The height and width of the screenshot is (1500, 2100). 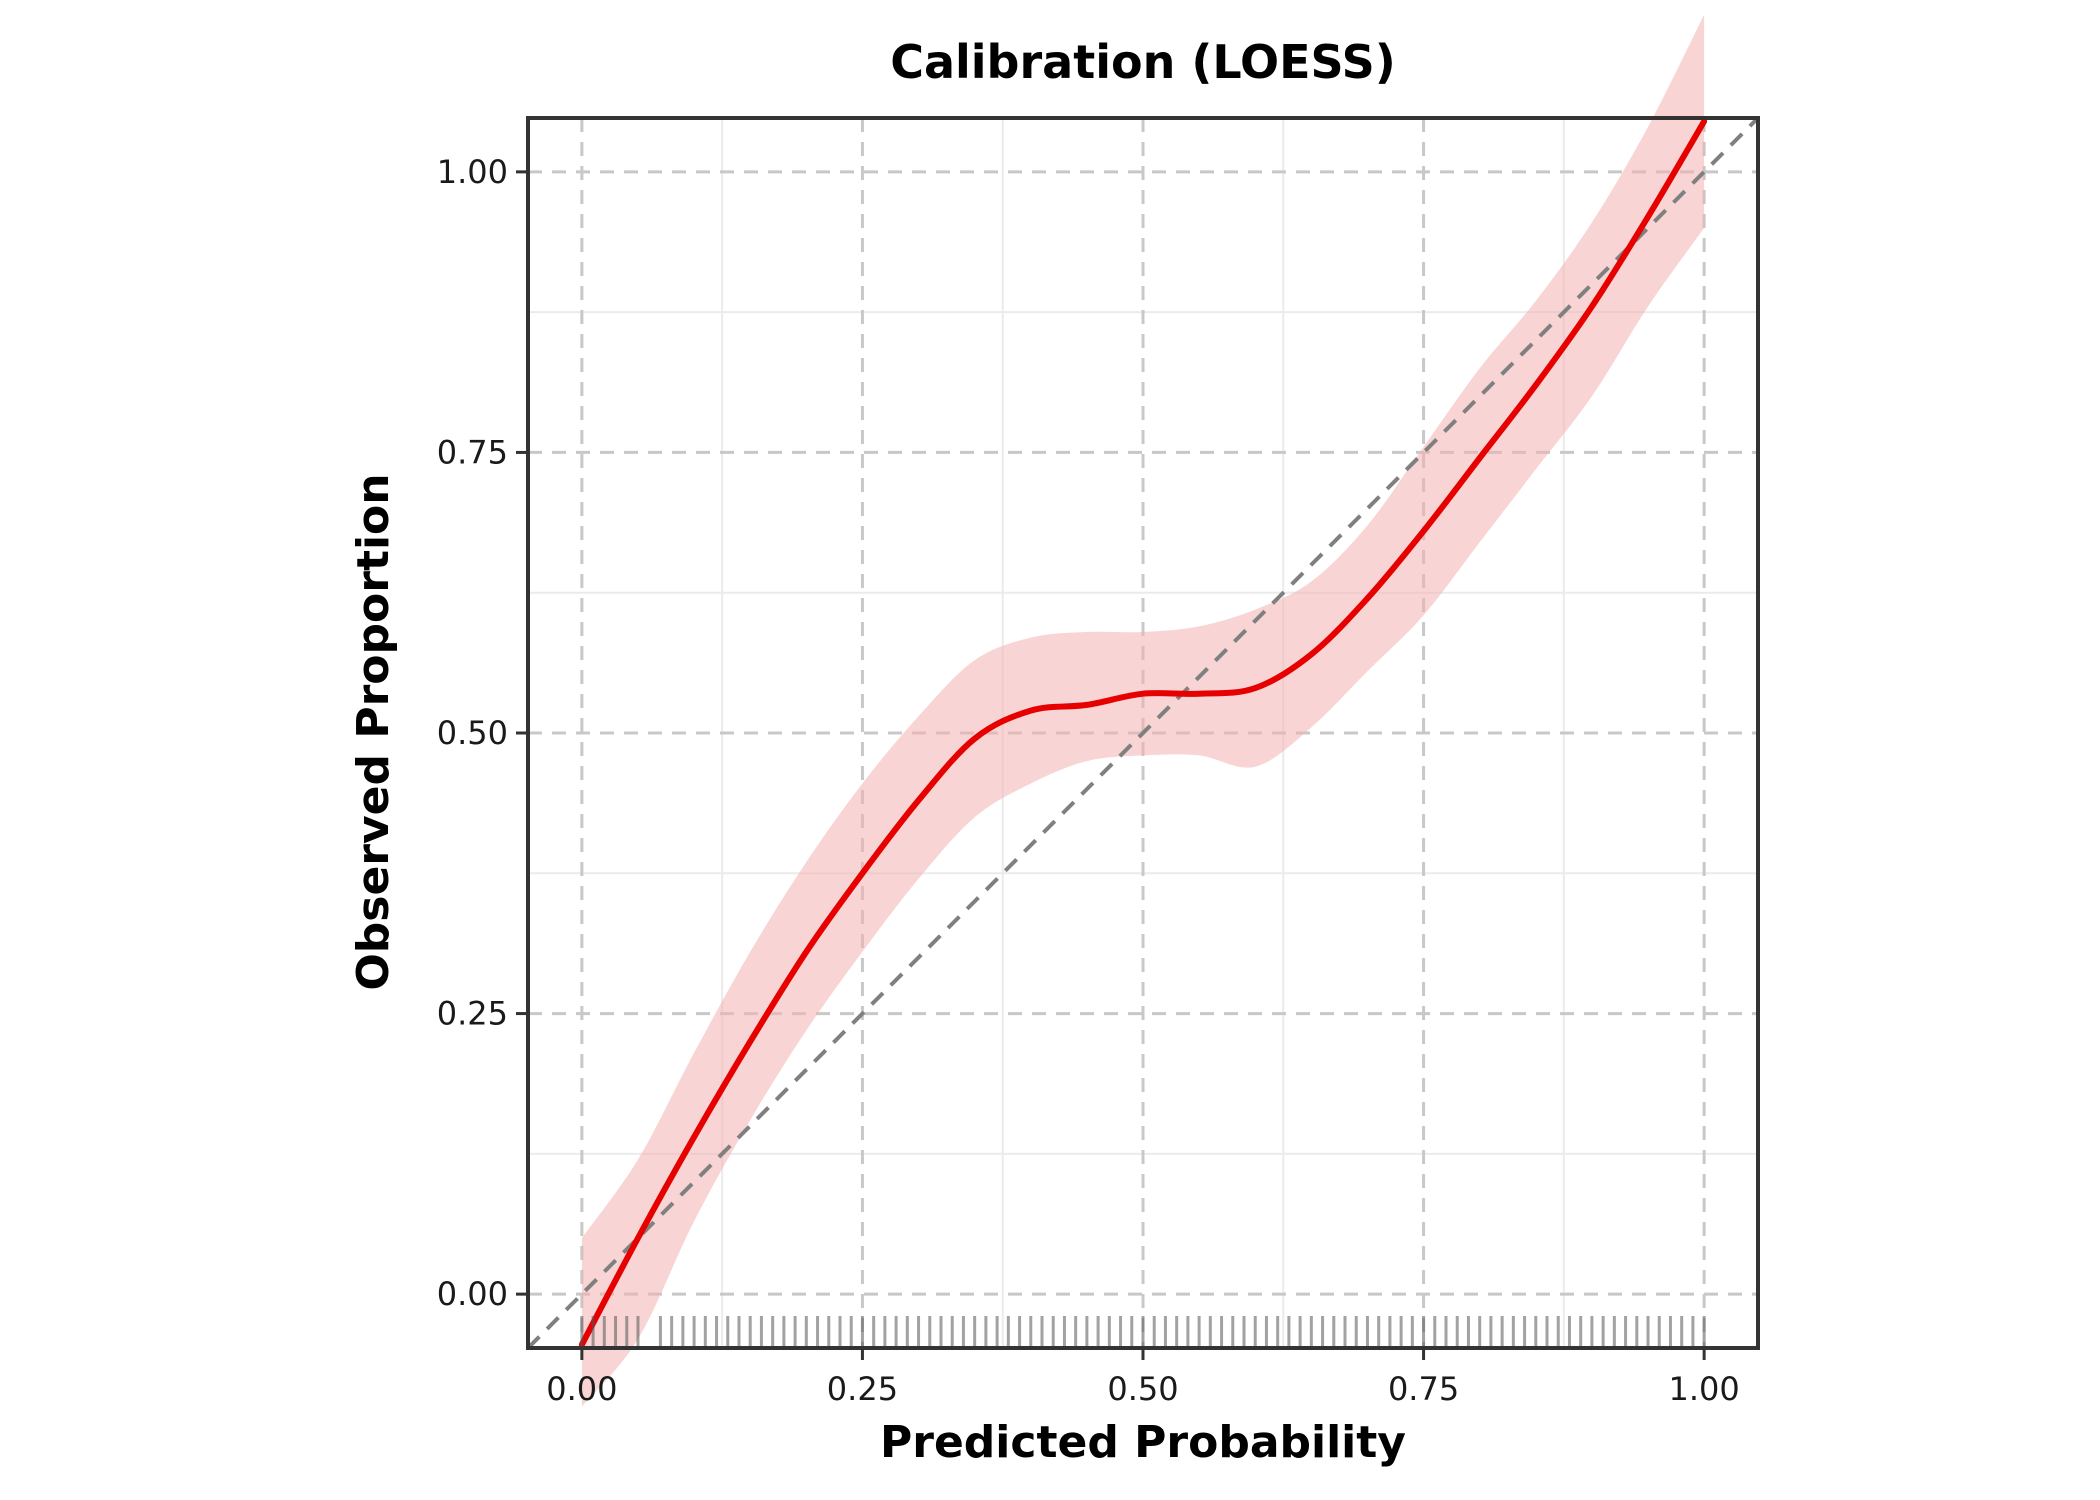 I want to click on x-axis-ticks: 0.00 0.25 0.50 0.75 1.00, so click(x=1143, y=1378).